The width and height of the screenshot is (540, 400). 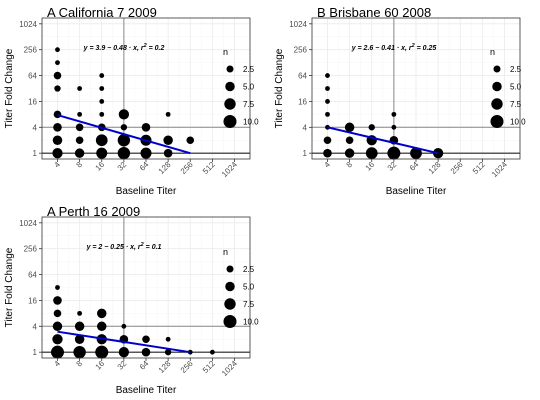 I want to click on fit-equation: y = 3.9 − 0.48 · x, r2 = 0.2, so click(x=124, y=47).